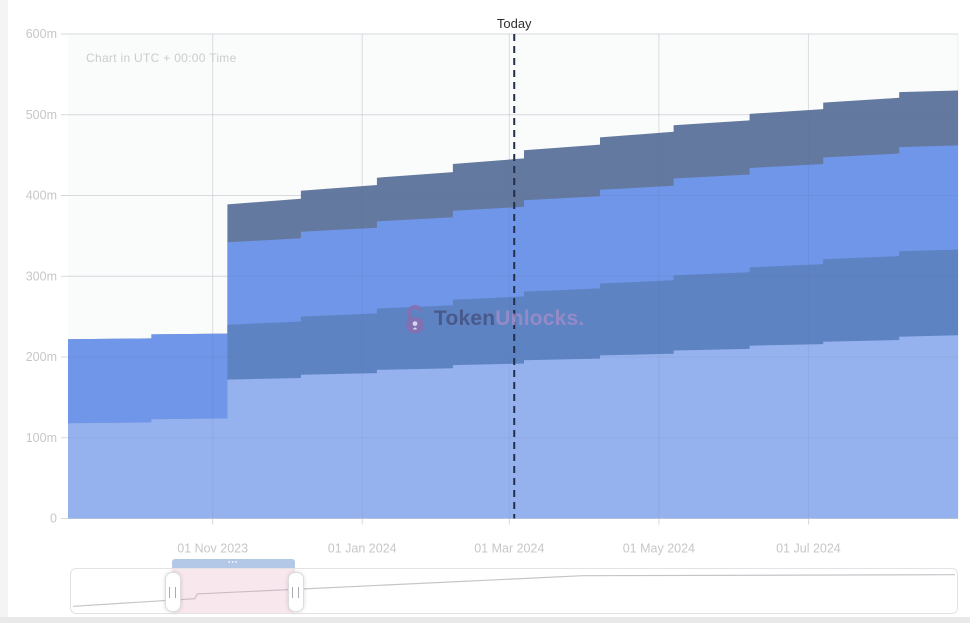 This screenshot has height=623, width=970. Describe the element at coordinates (418, 319) in the screenshot. I see `unlock-padlock-icon` at that location.